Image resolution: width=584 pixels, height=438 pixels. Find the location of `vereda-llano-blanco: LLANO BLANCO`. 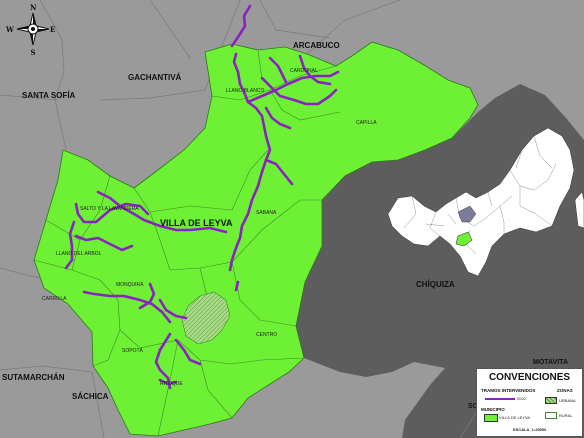

vereda-llano-blanco: LLANO BLANCO is located at coordinates (245, 91).